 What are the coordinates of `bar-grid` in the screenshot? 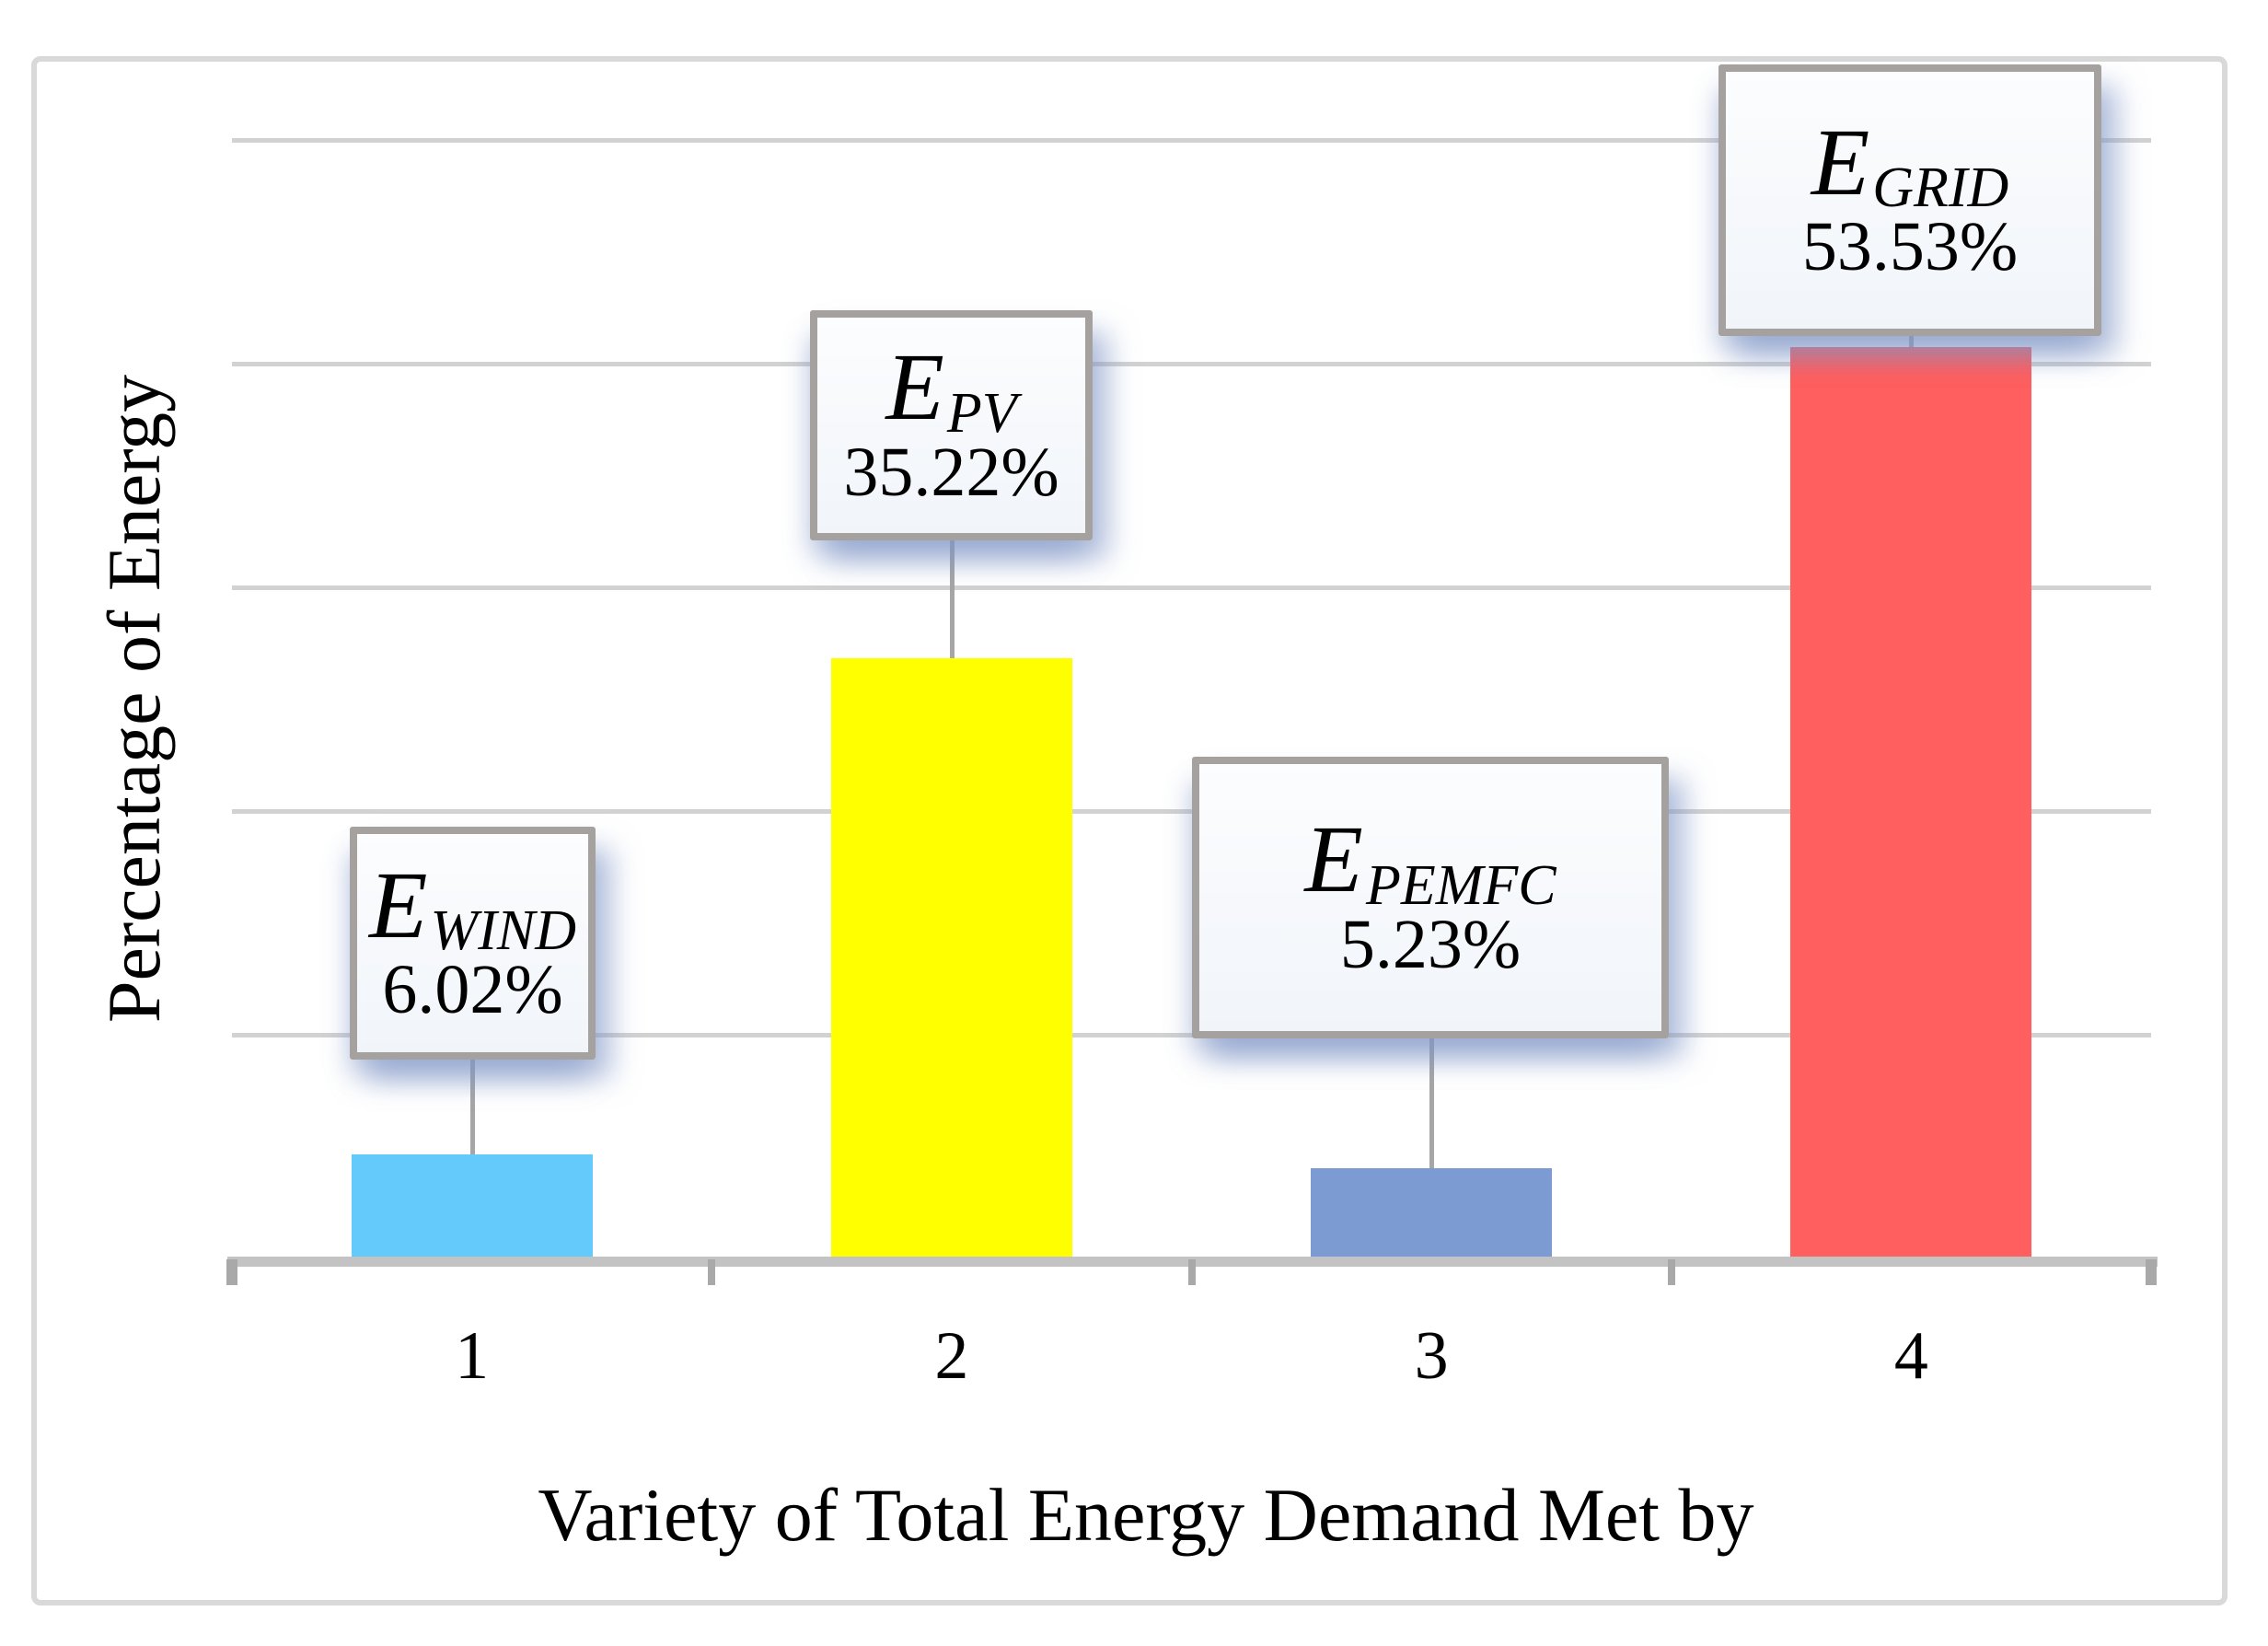 It's located at (1911, 802).